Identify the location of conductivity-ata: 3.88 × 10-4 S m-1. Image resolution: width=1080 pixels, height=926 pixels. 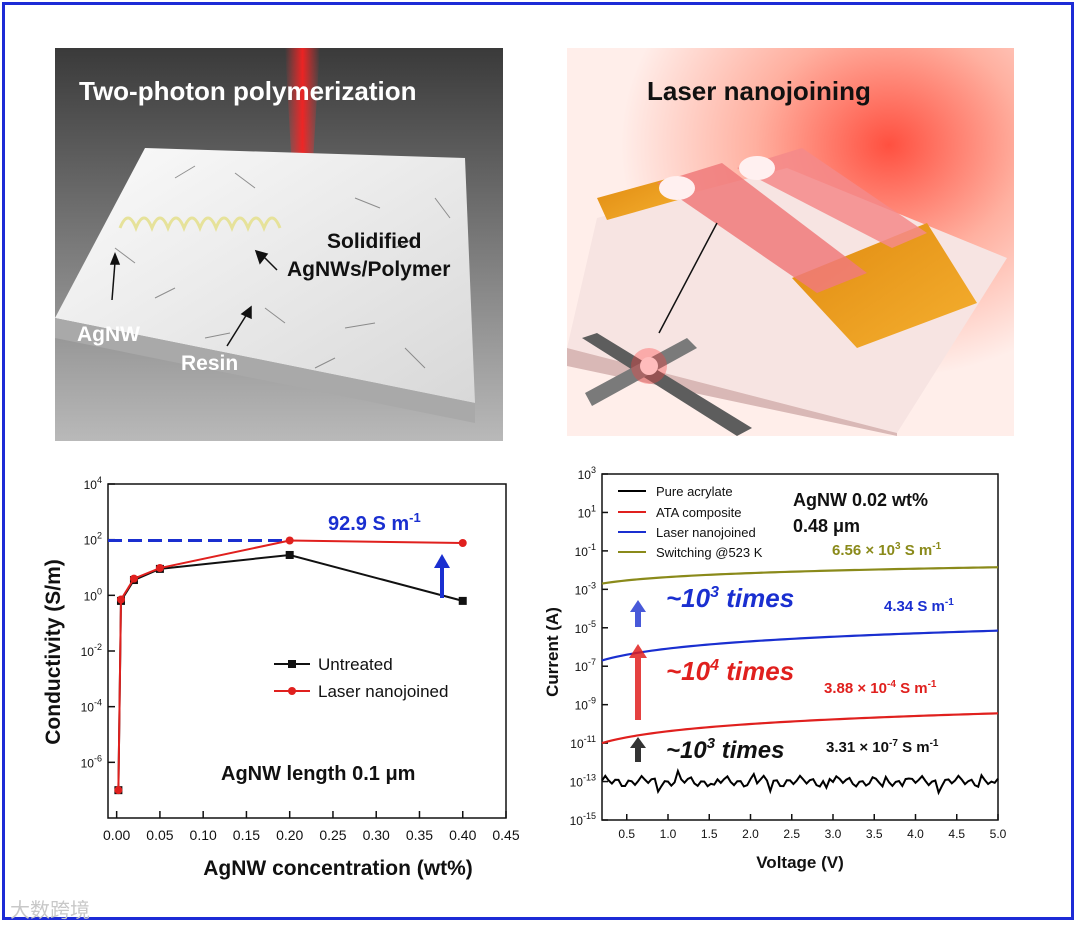
(880, 688).